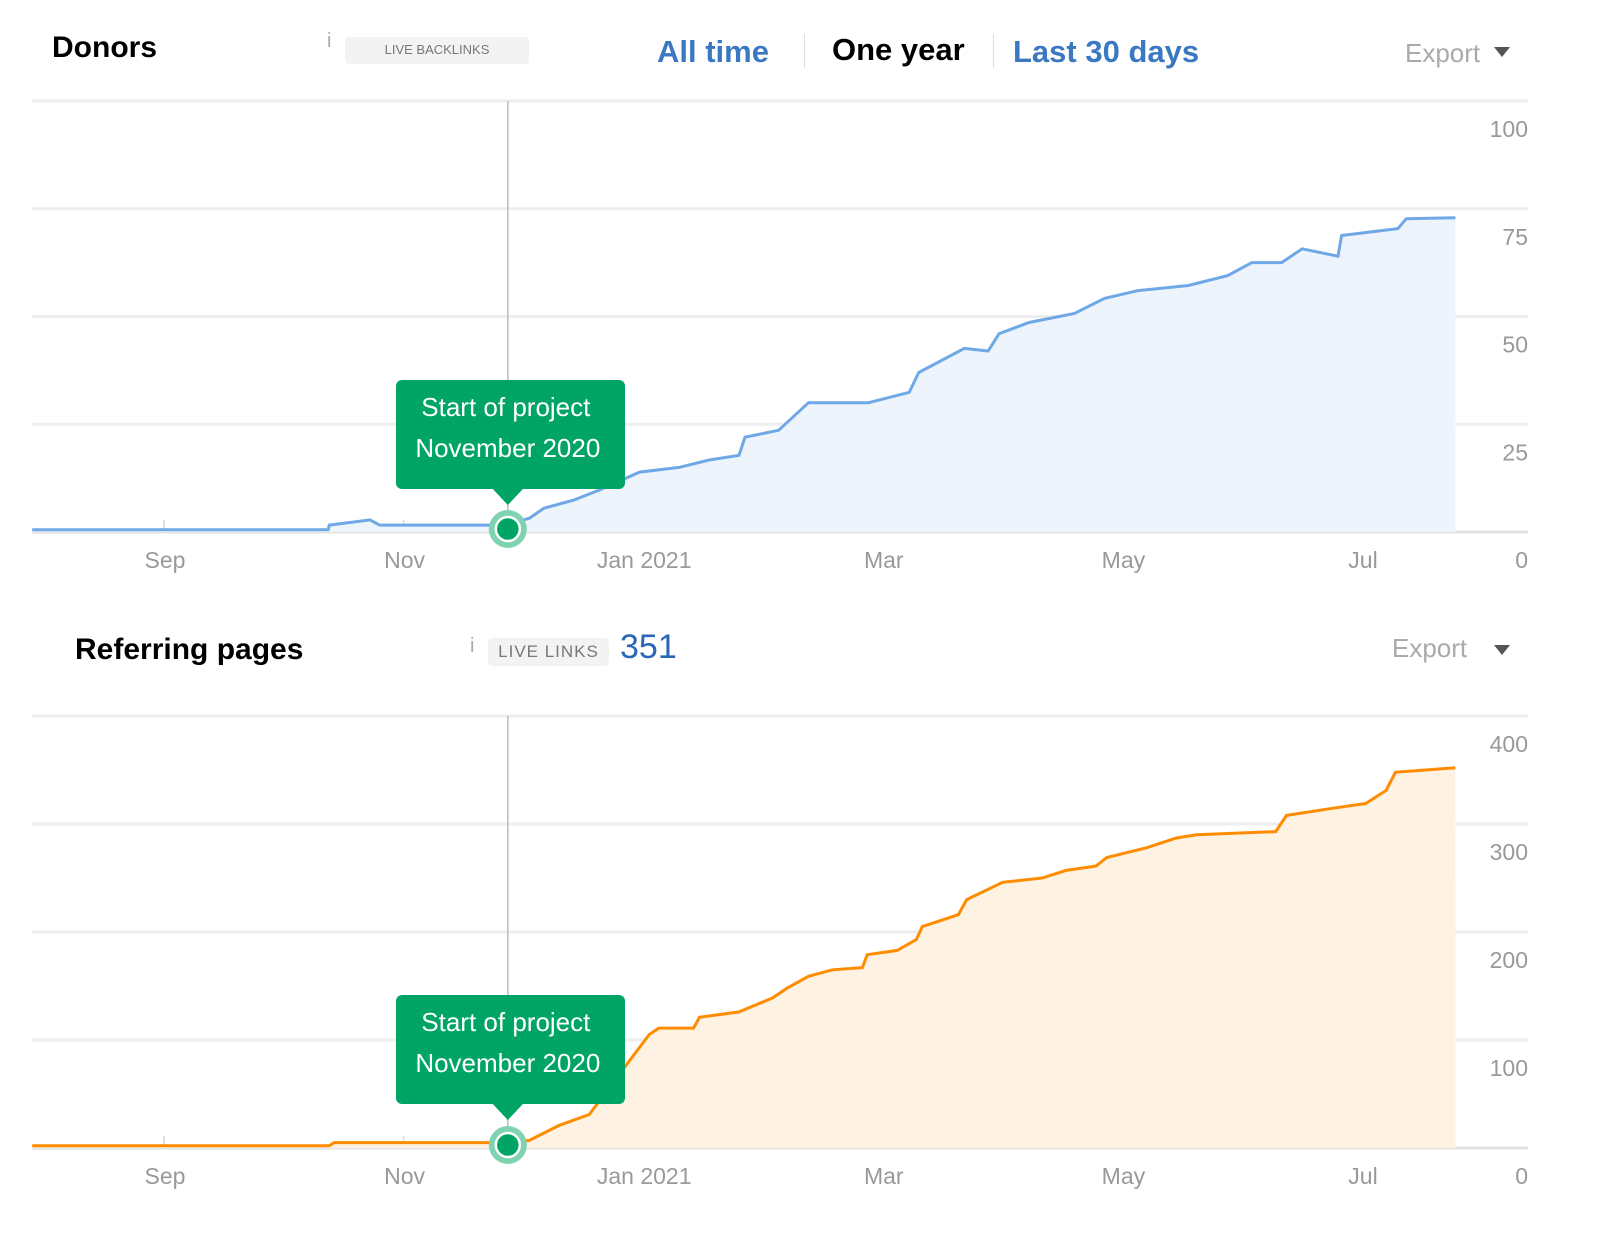 The image size is (1600, 1244). I want to click on live-links-count: 351, so click(648, 647).